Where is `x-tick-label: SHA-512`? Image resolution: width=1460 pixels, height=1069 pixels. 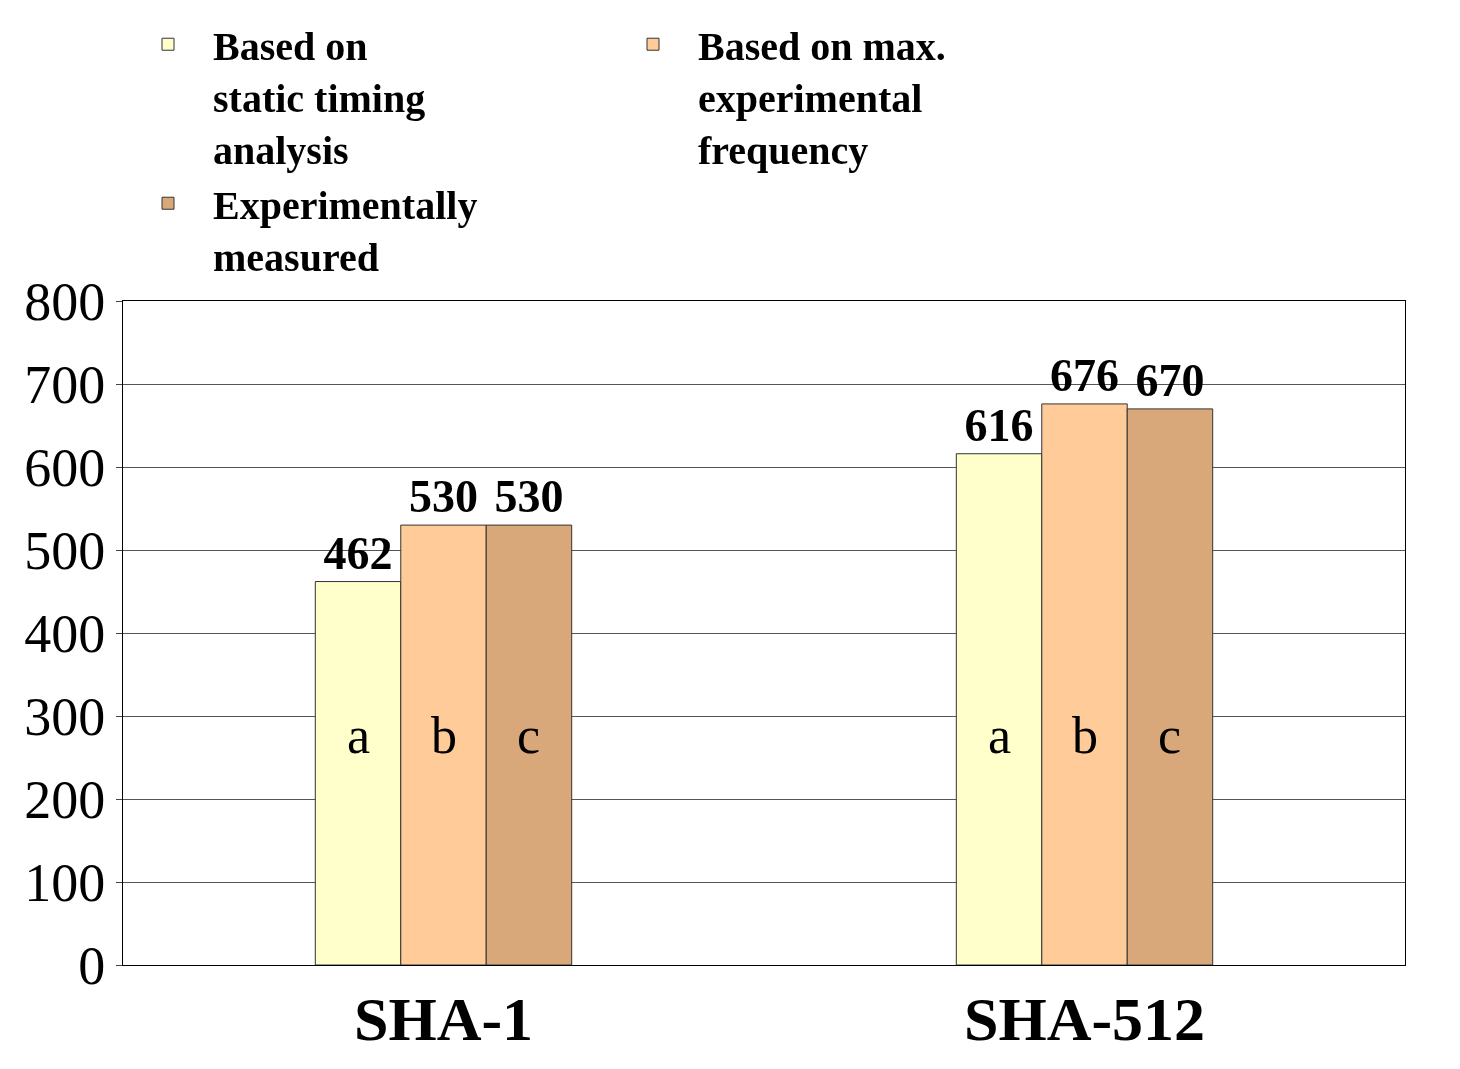
x-tick-label: SHA-512 is located at coordinates (1084, 1019).